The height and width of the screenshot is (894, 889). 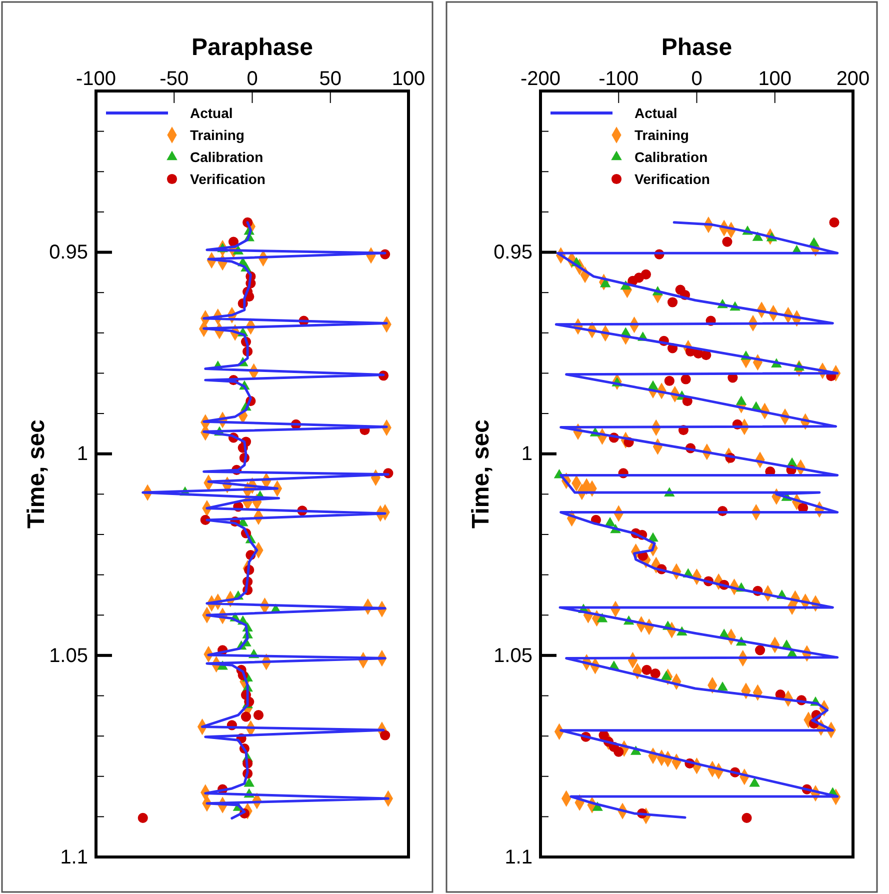 I want to click on x-tick-label: -50, so click(x=174, y=79).